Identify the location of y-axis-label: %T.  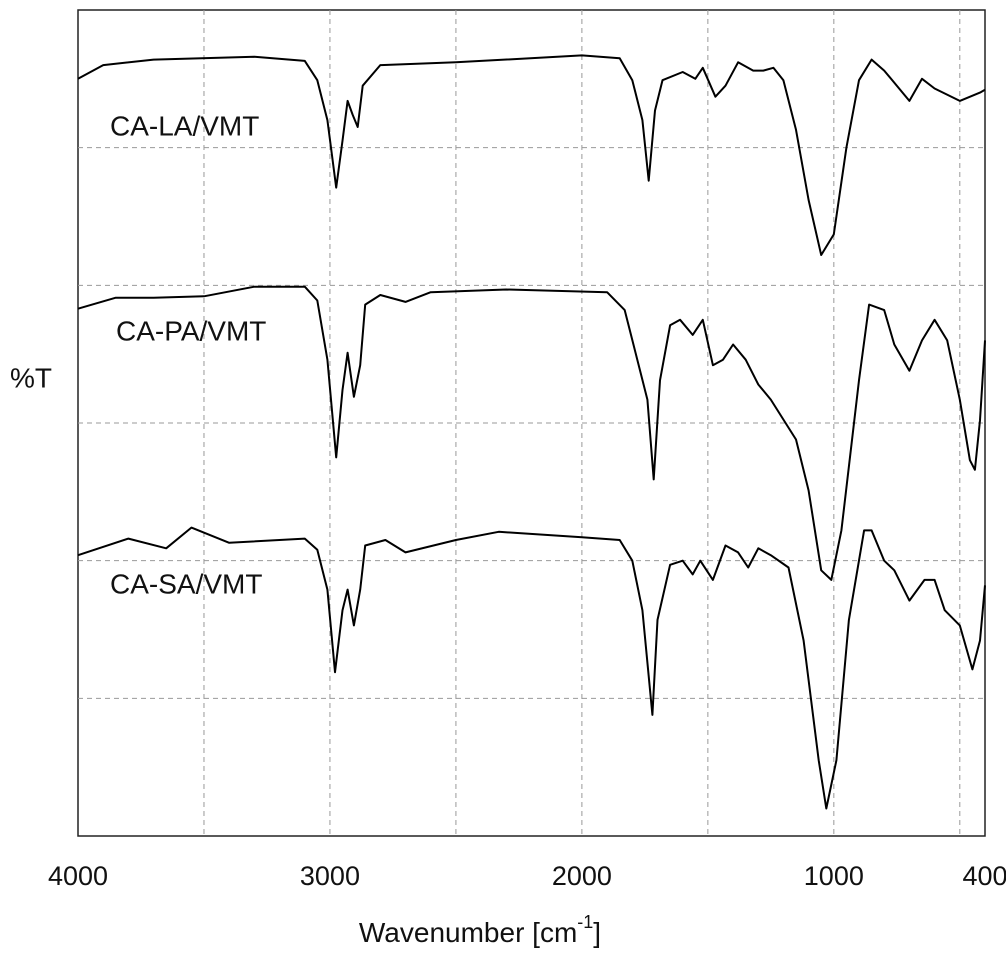
(31, 377).